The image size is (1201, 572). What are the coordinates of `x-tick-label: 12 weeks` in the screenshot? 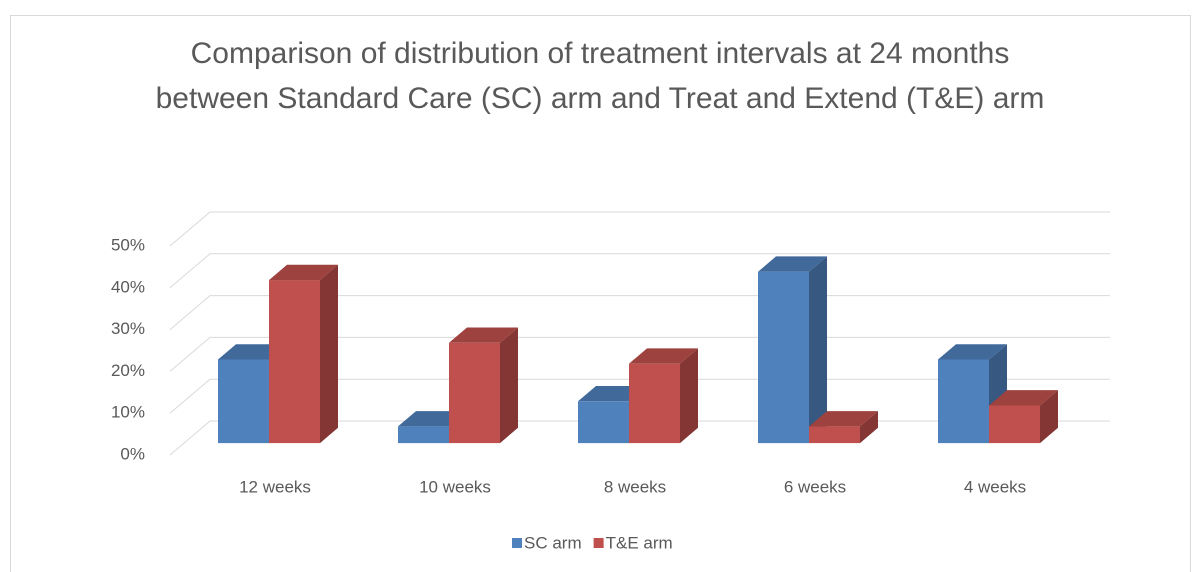 It's located at (275, 486).